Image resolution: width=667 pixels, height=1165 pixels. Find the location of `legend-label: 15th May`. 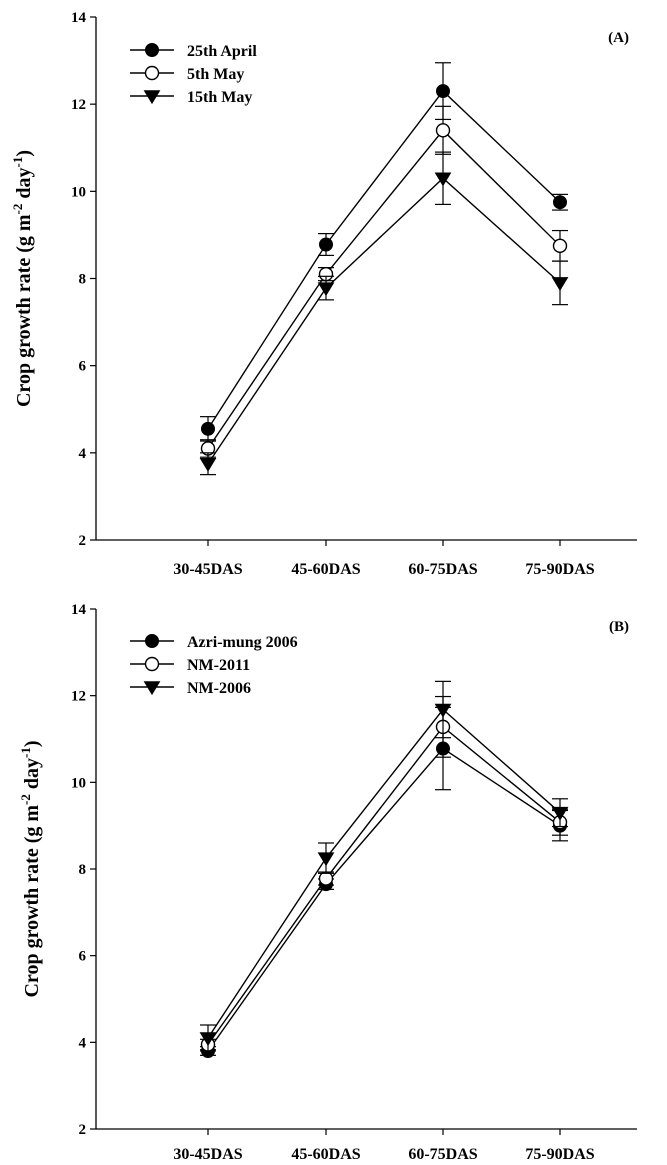

legend-label: 15th May is located at coordinates (219, 97).